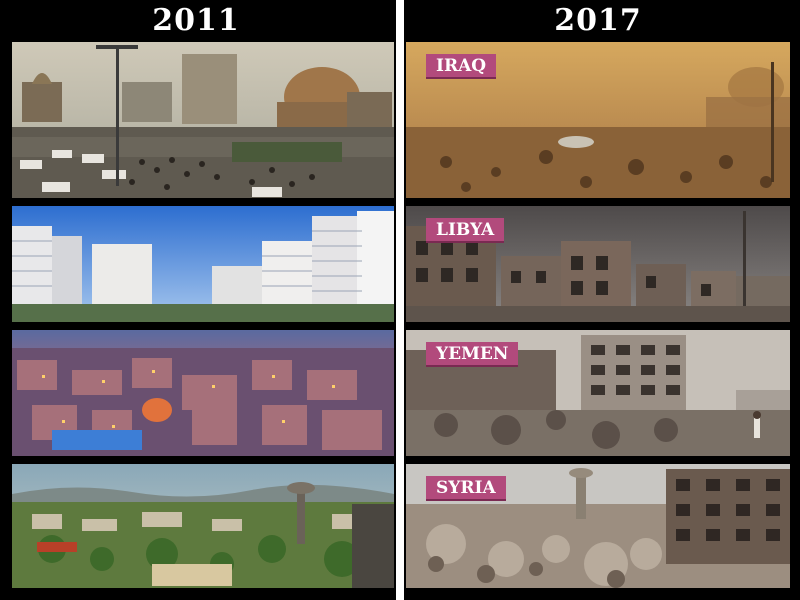  I want to click on country-label-iraq: IRAQ, so click(461, 66).